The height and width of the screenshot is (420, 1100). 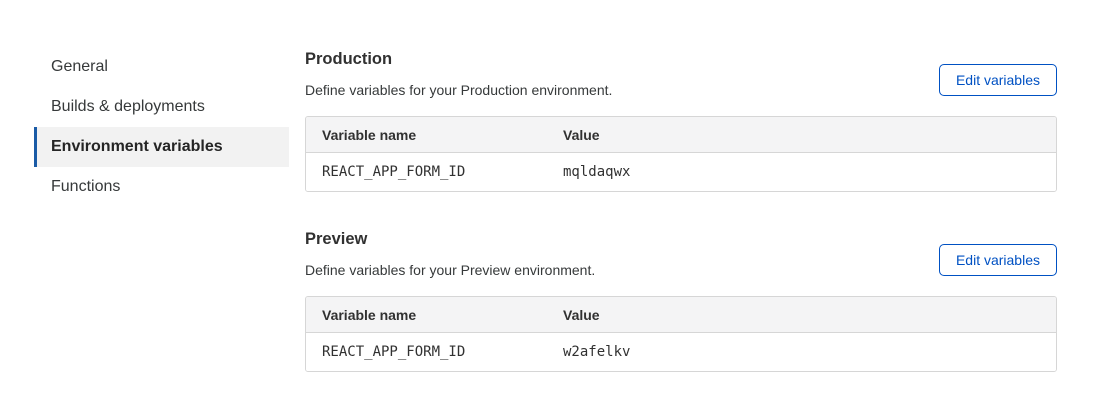 I want to click on sidebar-item-label: Builds & deployments, so click(x=128, y=106).